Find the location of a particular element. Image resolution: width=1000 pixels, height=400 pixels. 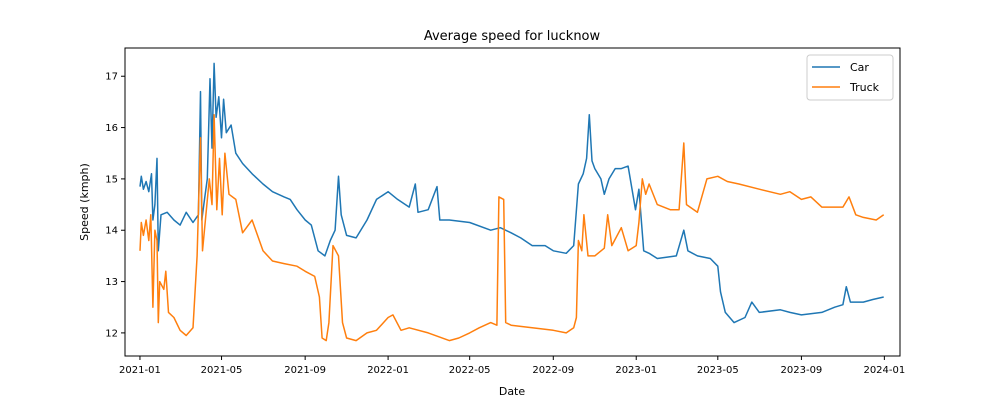

legend-label-truck: Truck is located at coordinates (864, 87).